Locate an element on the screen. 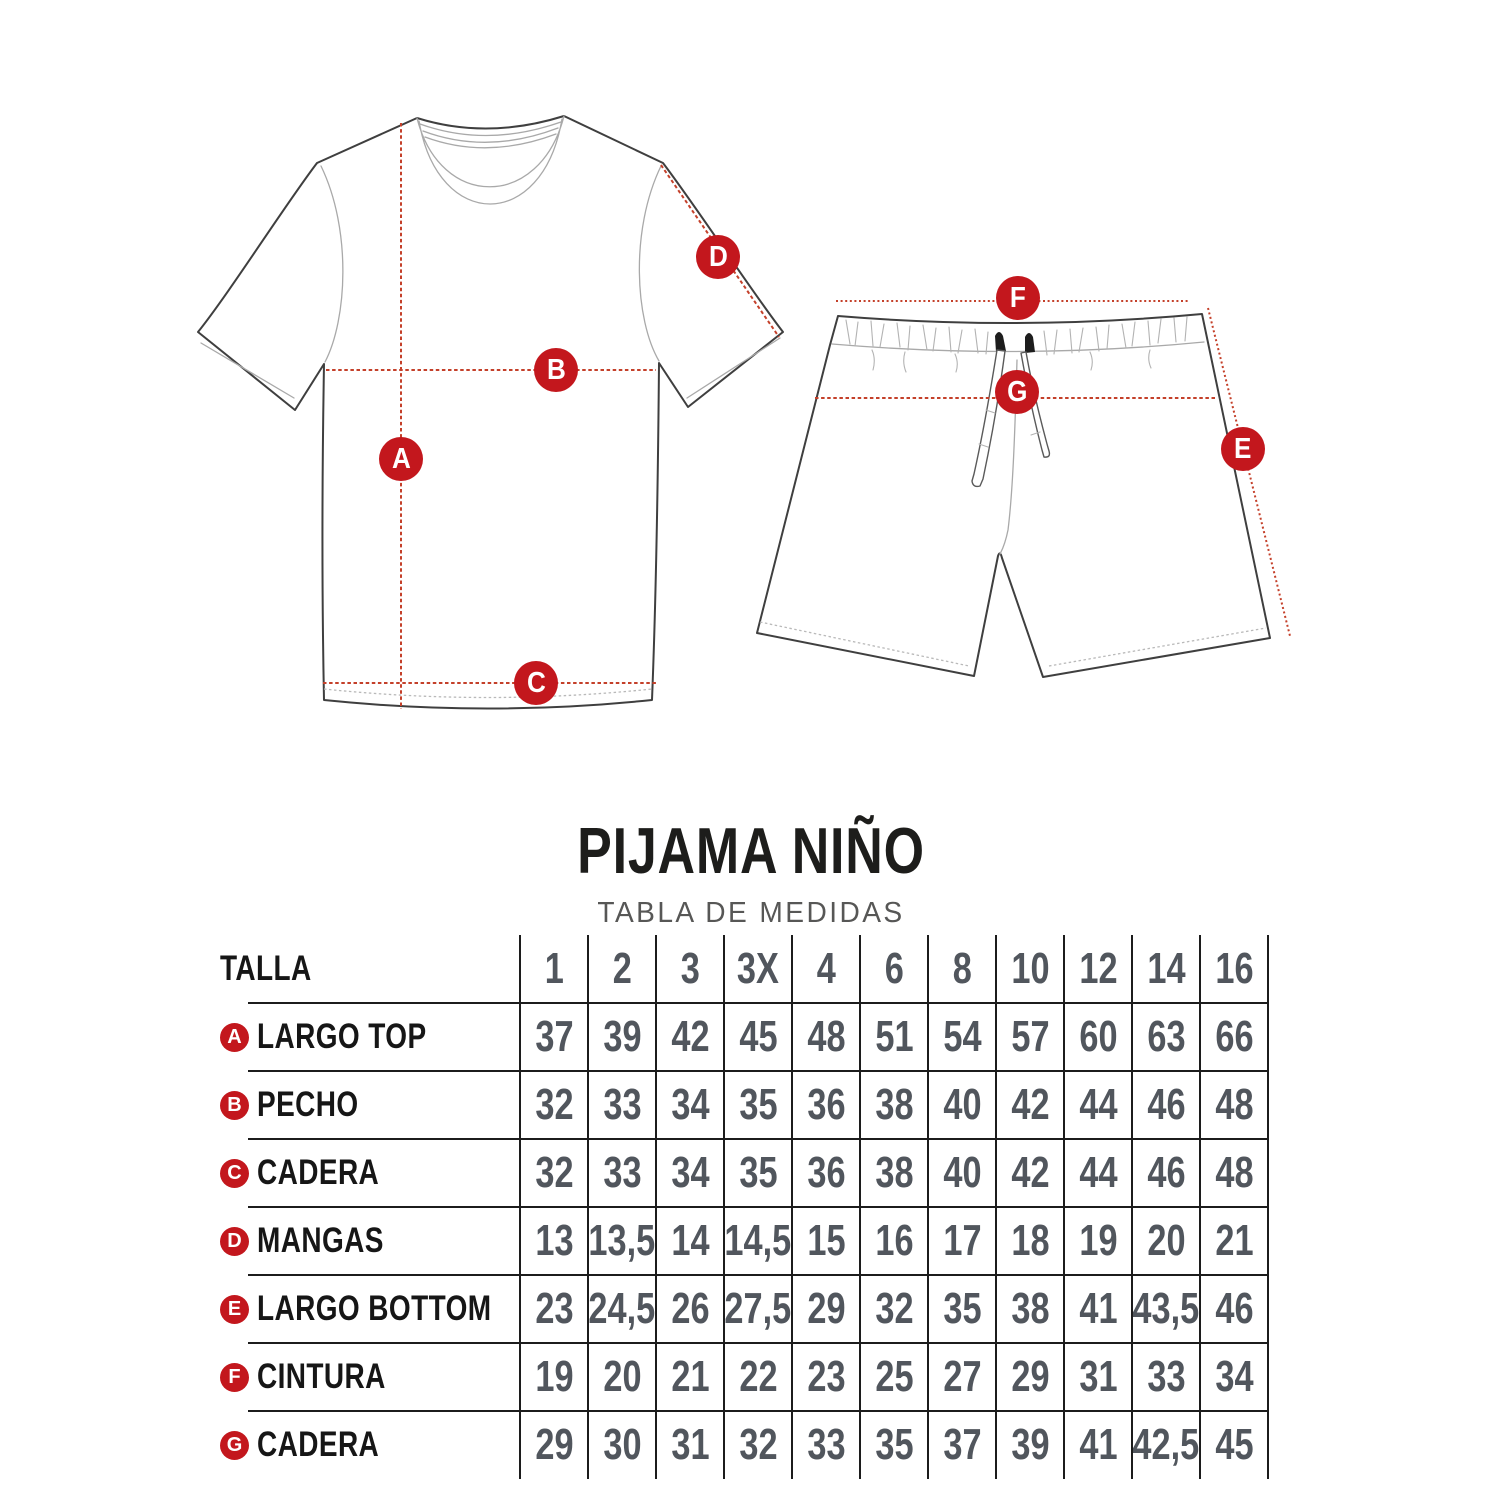  row-label-text-G: CADERA is located at coordinates (318, 1444).